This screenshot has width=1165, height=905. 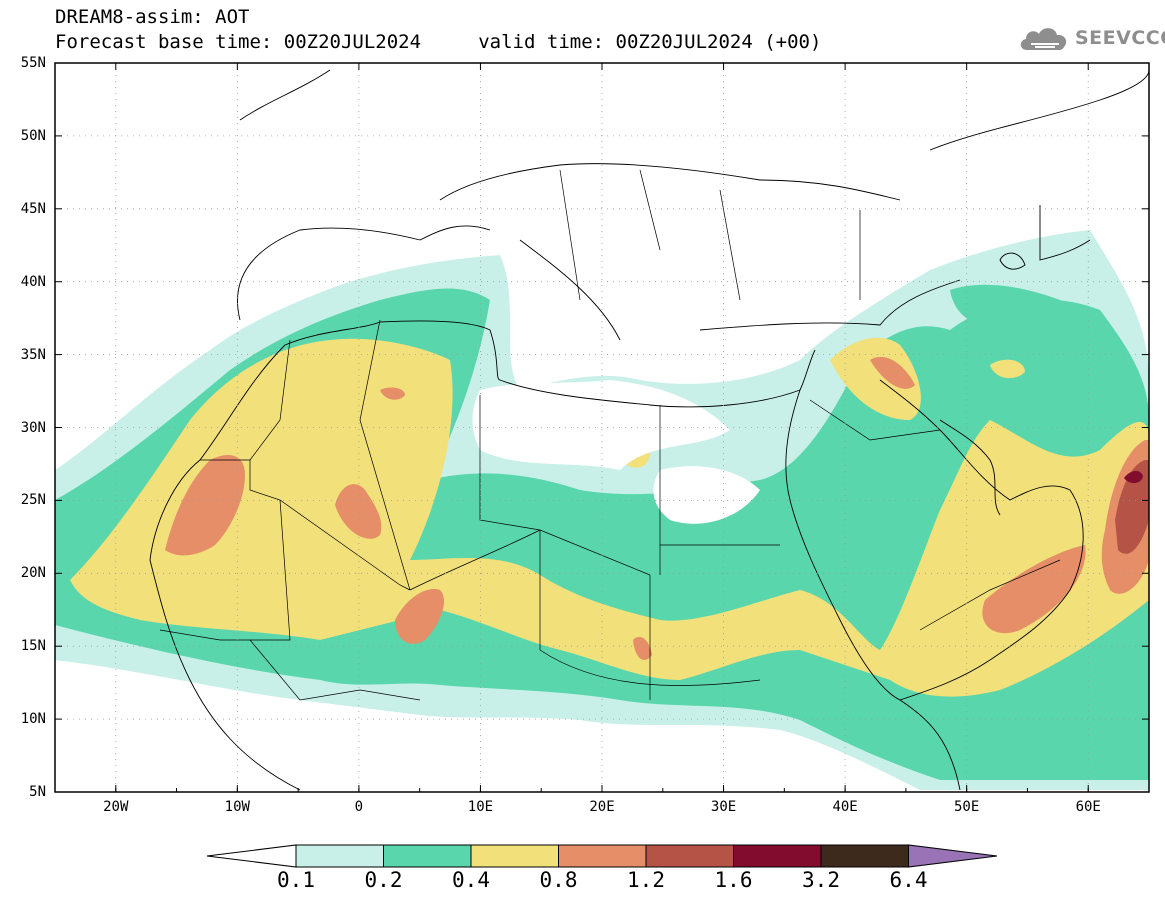 What do you see at coordinates (33, 500) in the screenshot?
I see `lat-tick-label: 25N` at bounding box center [33, 500].